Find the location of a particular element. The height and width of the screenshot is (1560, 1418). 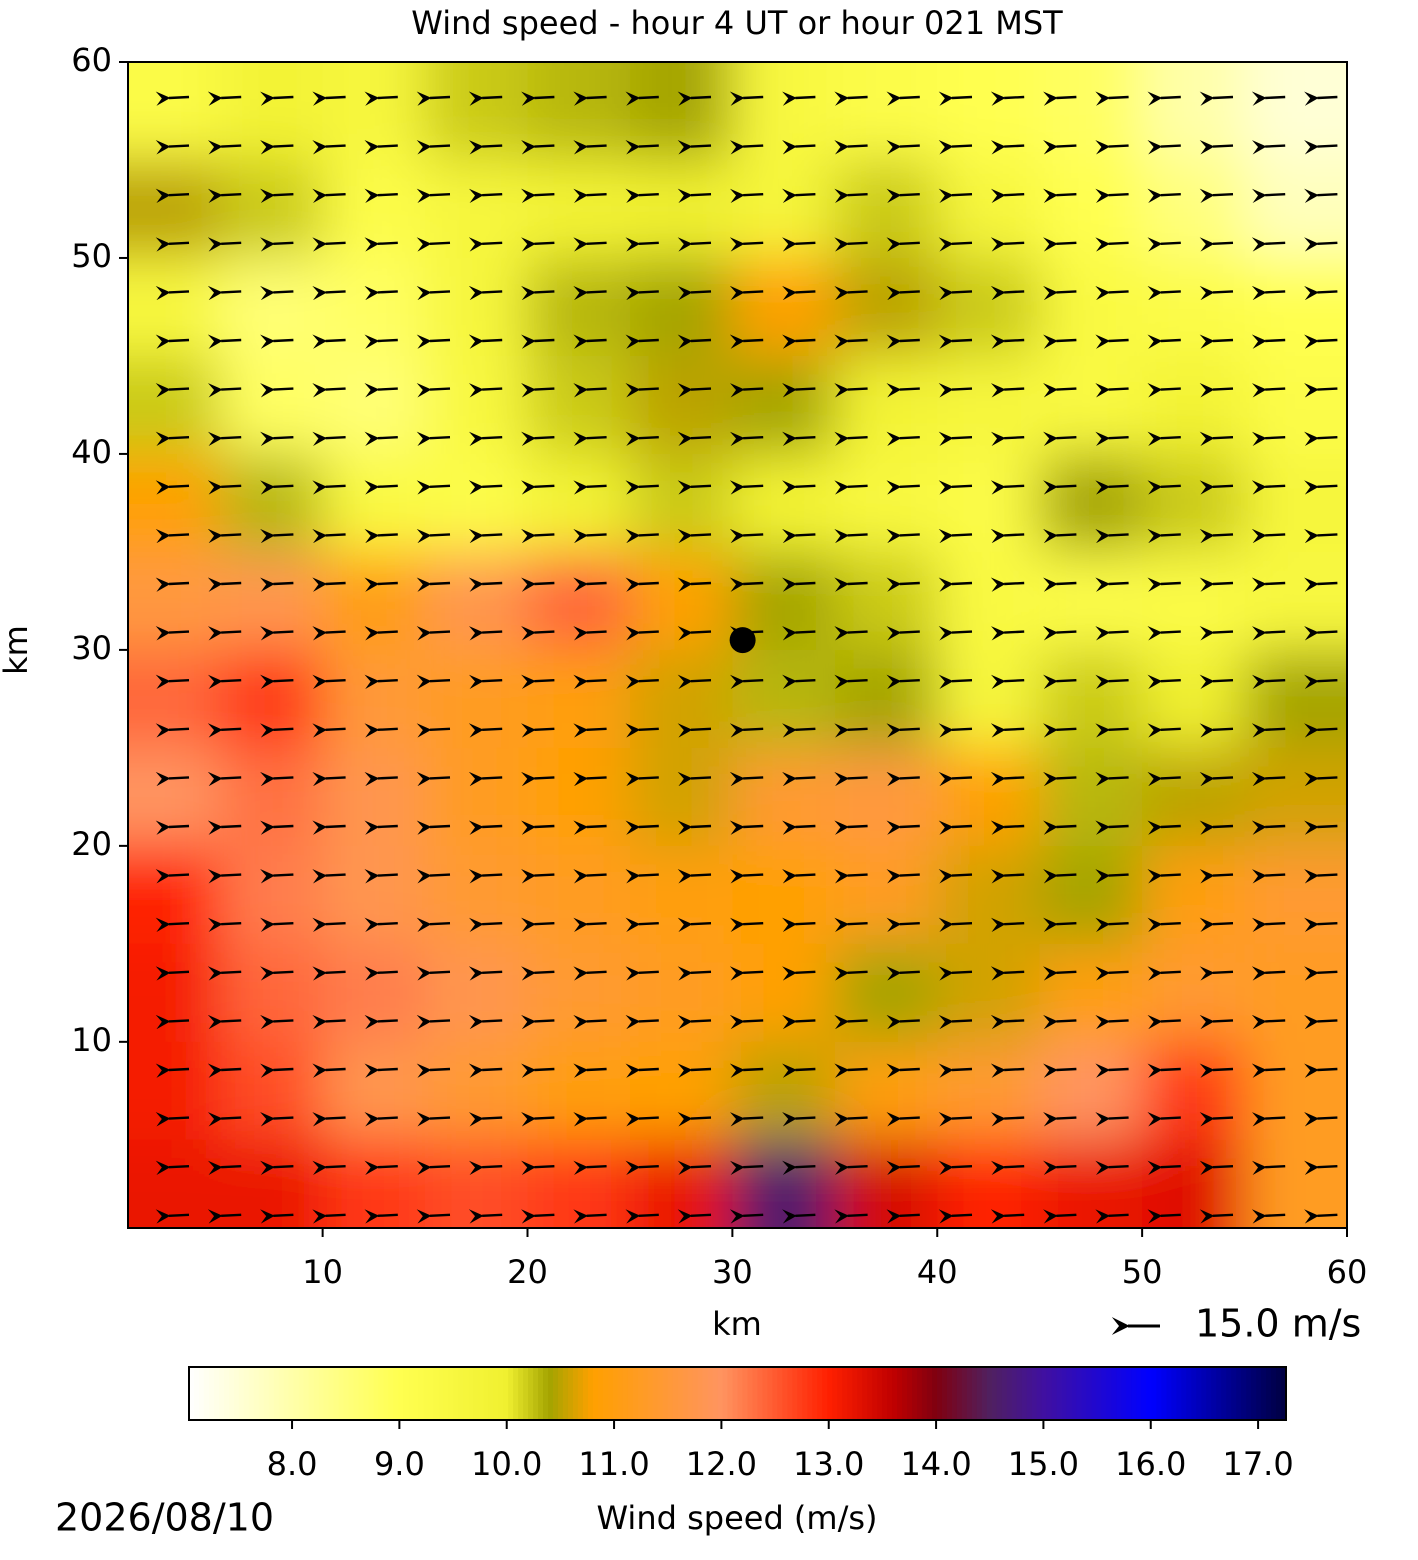

chart-title: Wind speed - hour 4 UT or hour 021 MST is located at coordinates (737, 23).